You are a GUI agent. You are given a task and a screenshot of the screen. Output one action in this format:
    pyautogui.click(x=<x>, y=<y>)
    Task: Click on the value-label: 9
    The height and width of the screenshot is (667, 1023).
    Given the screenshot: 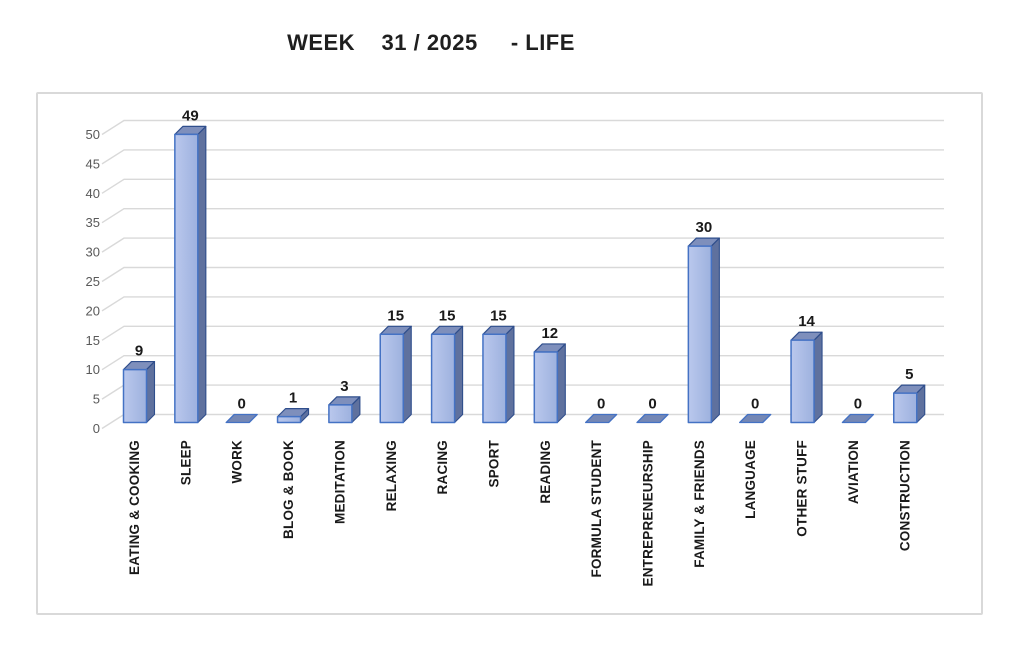 What is the action you would take?
    pyautogui.click(x=139, y=351)
    